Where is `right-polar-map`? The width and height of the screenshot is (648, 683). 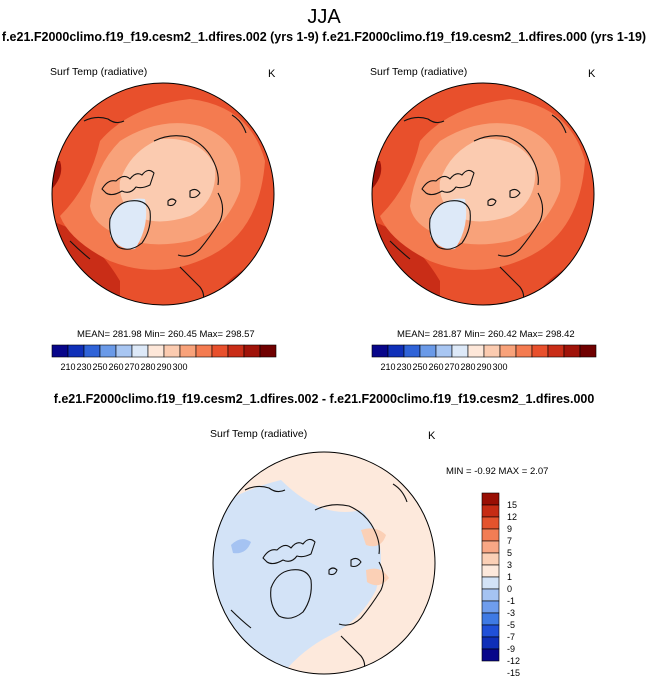 right-polar-map is located at coordinates (483, 194).